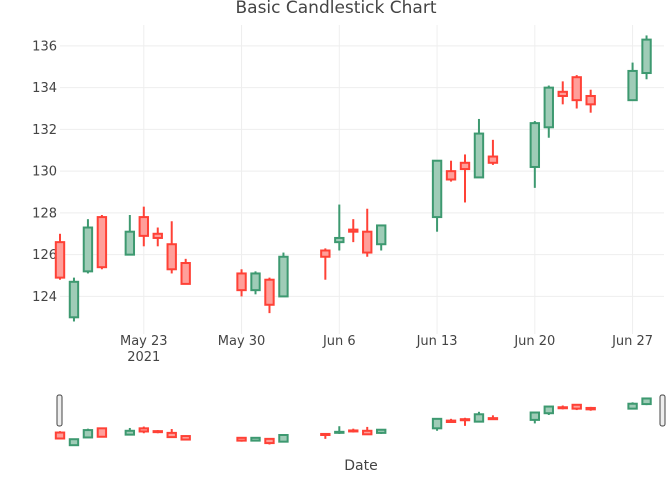  I want to click on range-slider-left-handle, so click(59, 410).